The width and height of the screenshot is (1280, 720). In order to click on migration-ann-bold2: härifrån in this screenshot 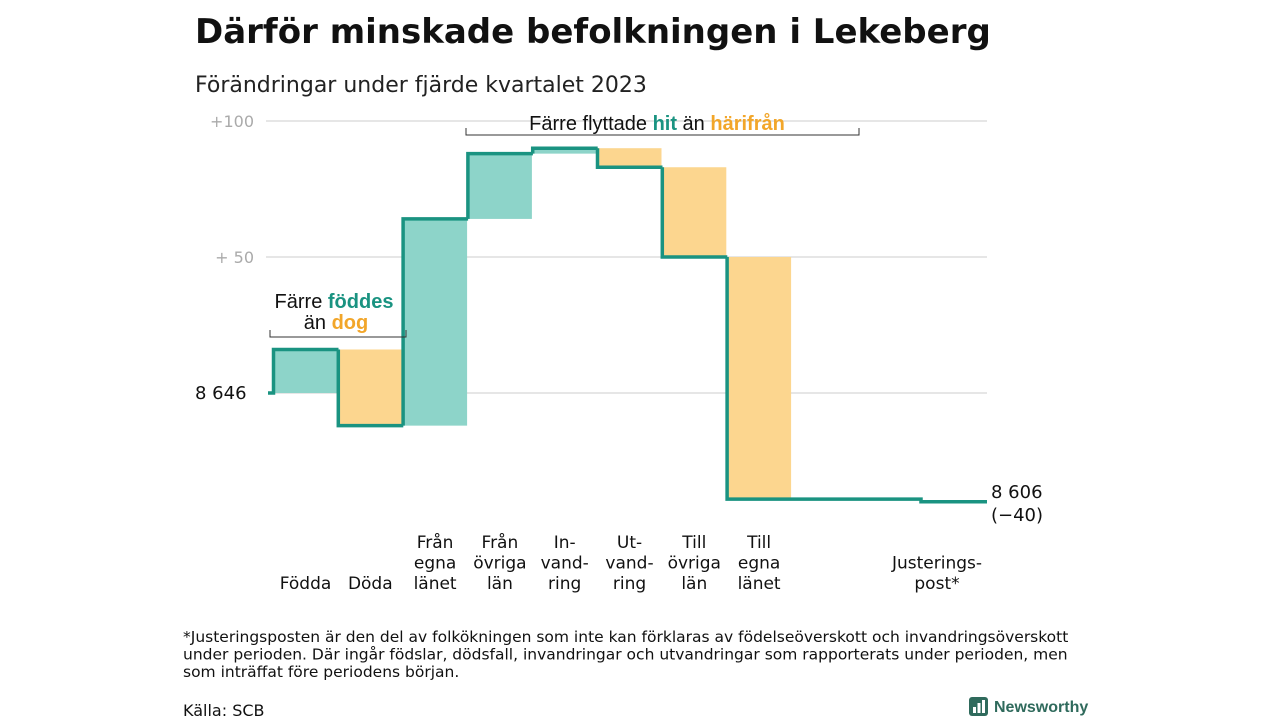, I will do `click(747, 123)`.